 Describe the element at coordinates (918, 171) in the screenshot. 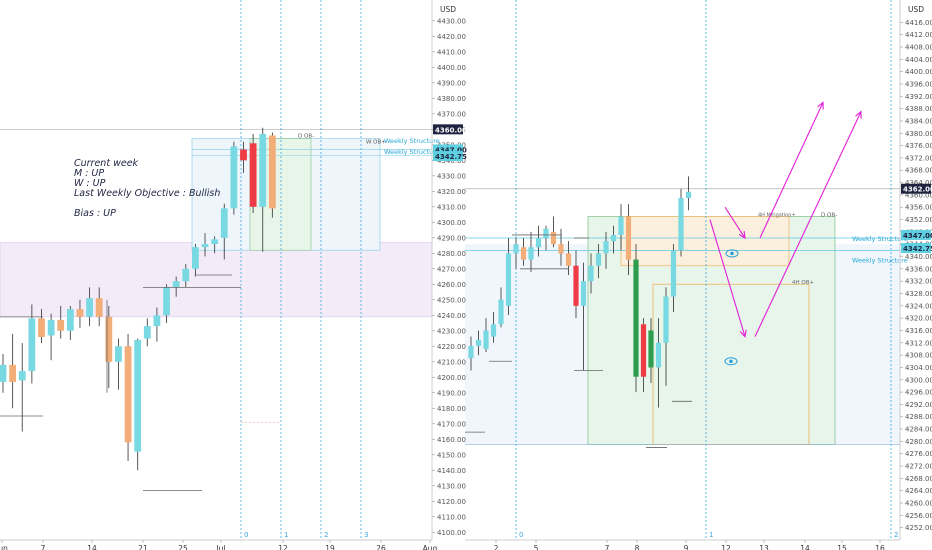

I see `price-tick-label: 4368.00` at that location.